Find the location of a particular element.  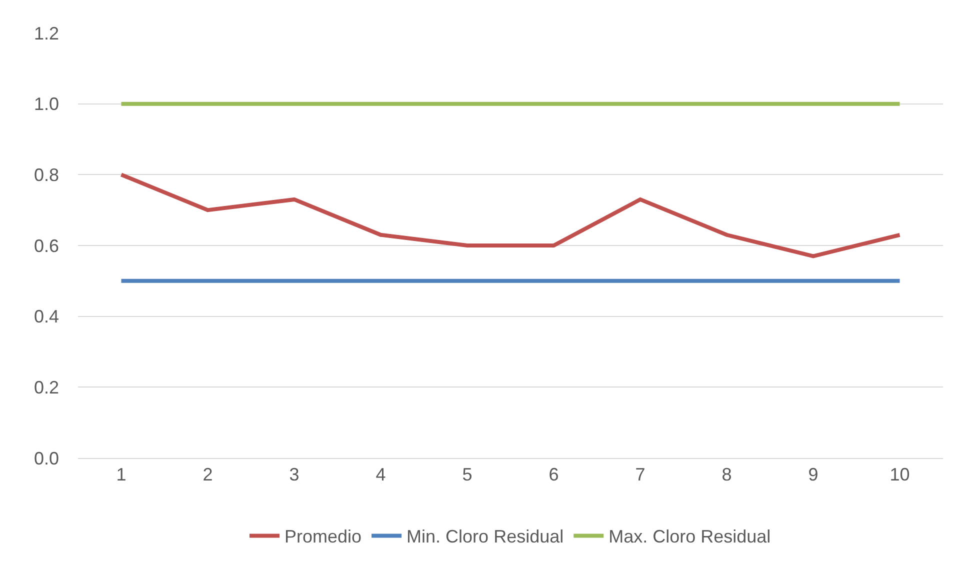

x-tick-label: 3 is located at coordinates (294, 474).